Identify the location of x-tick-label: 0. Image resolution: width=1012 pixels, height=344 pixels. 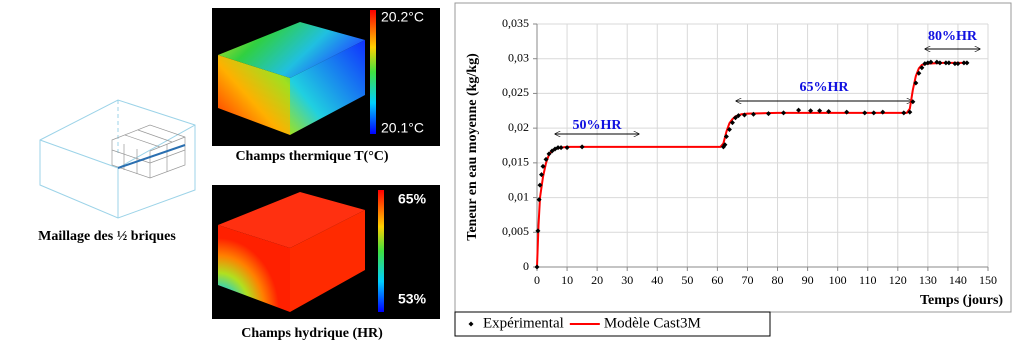
(537, 280).